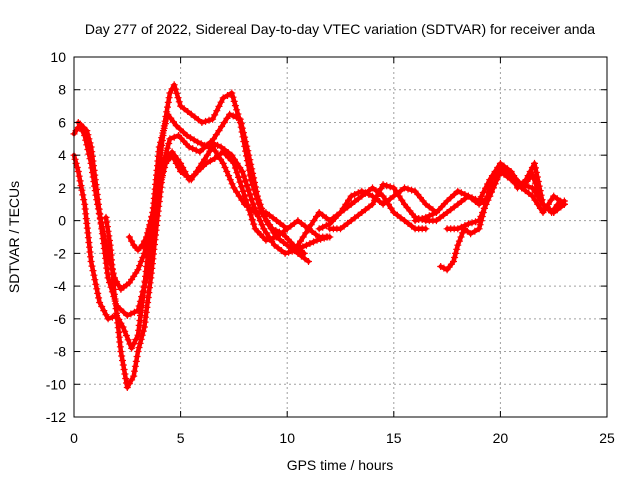  What do you see at coordinates (62, 90) in the screenshot?
I see `y-tick-label: 8` at bounding box center [62, 90].